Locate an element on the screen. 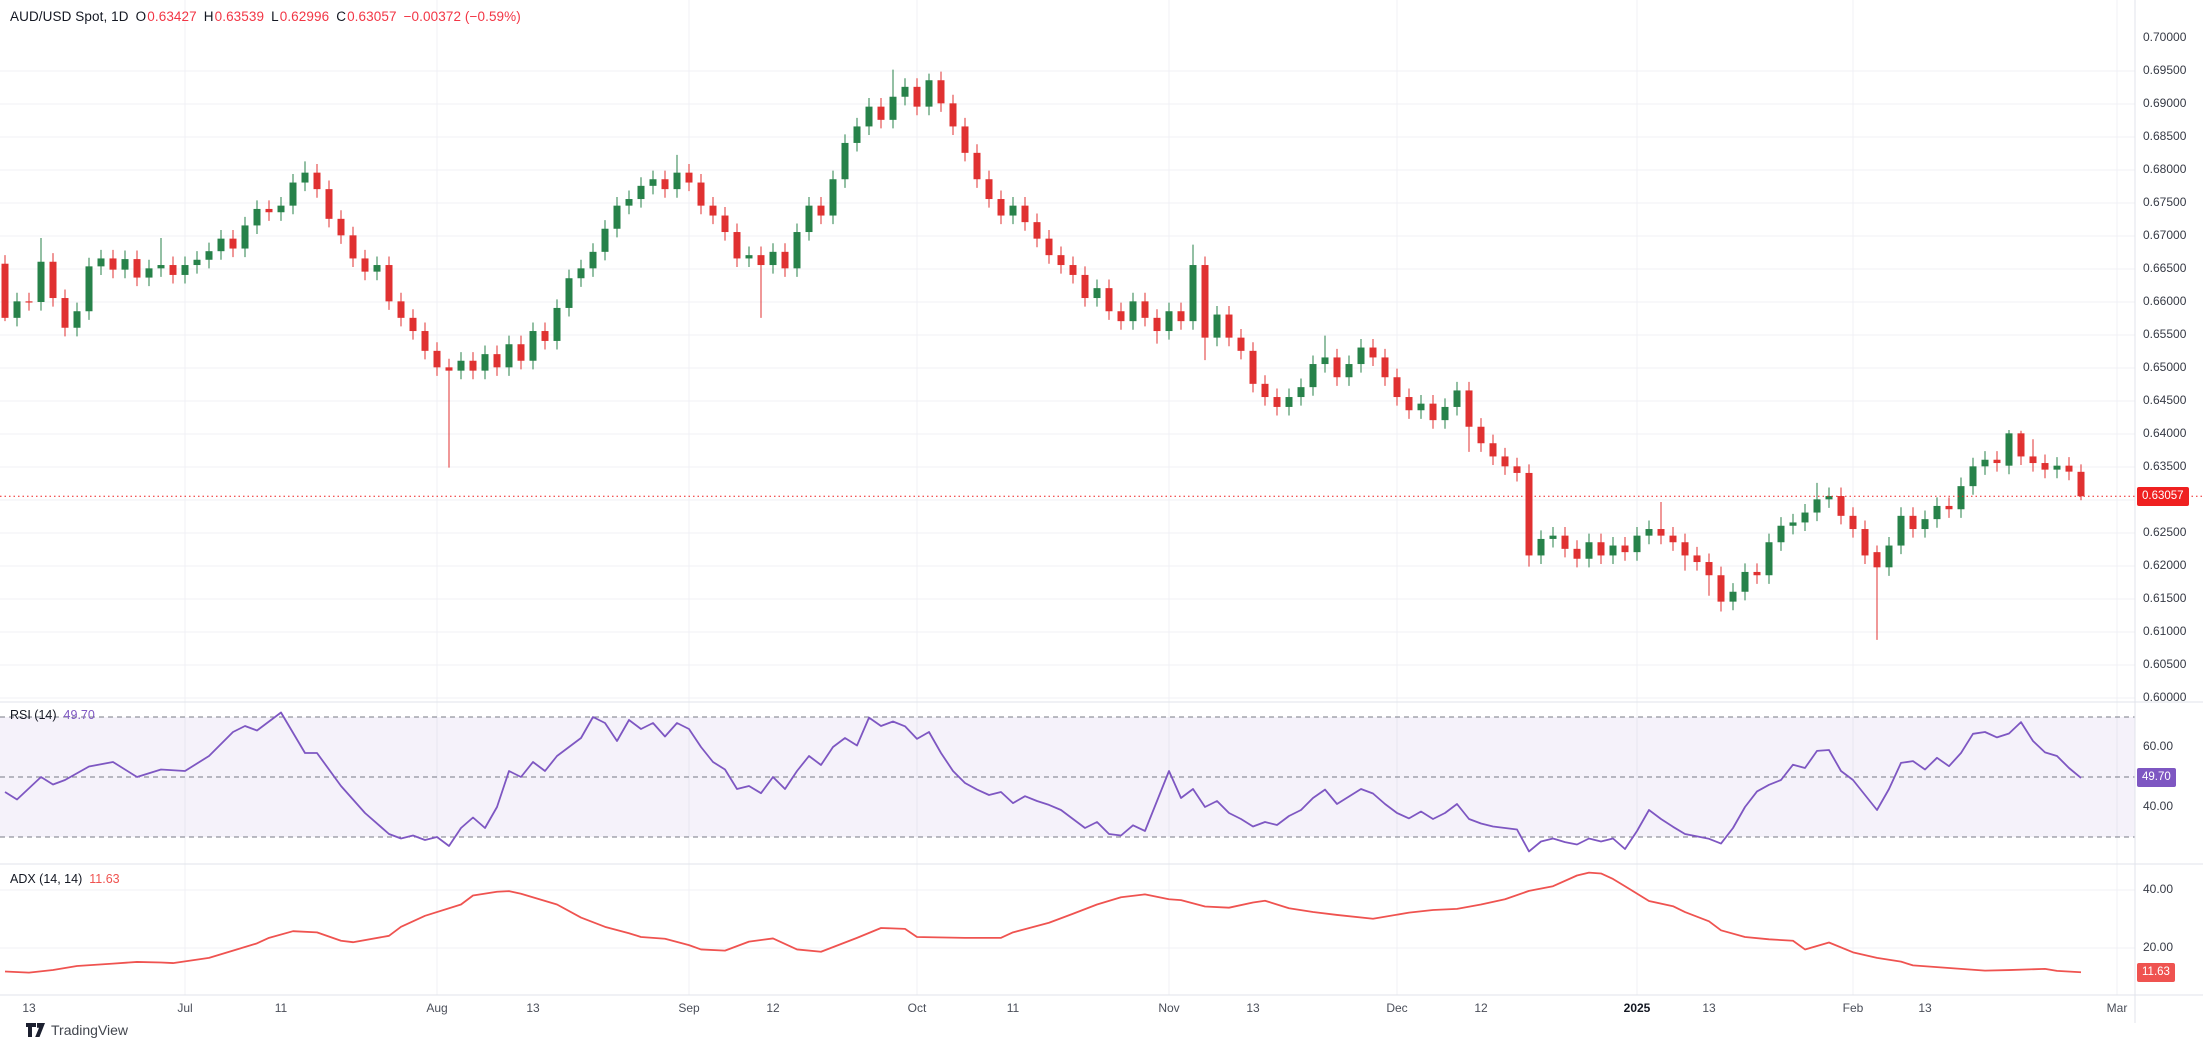  adx-value-badge: 11.63 is located at coordinates (2156, 972).